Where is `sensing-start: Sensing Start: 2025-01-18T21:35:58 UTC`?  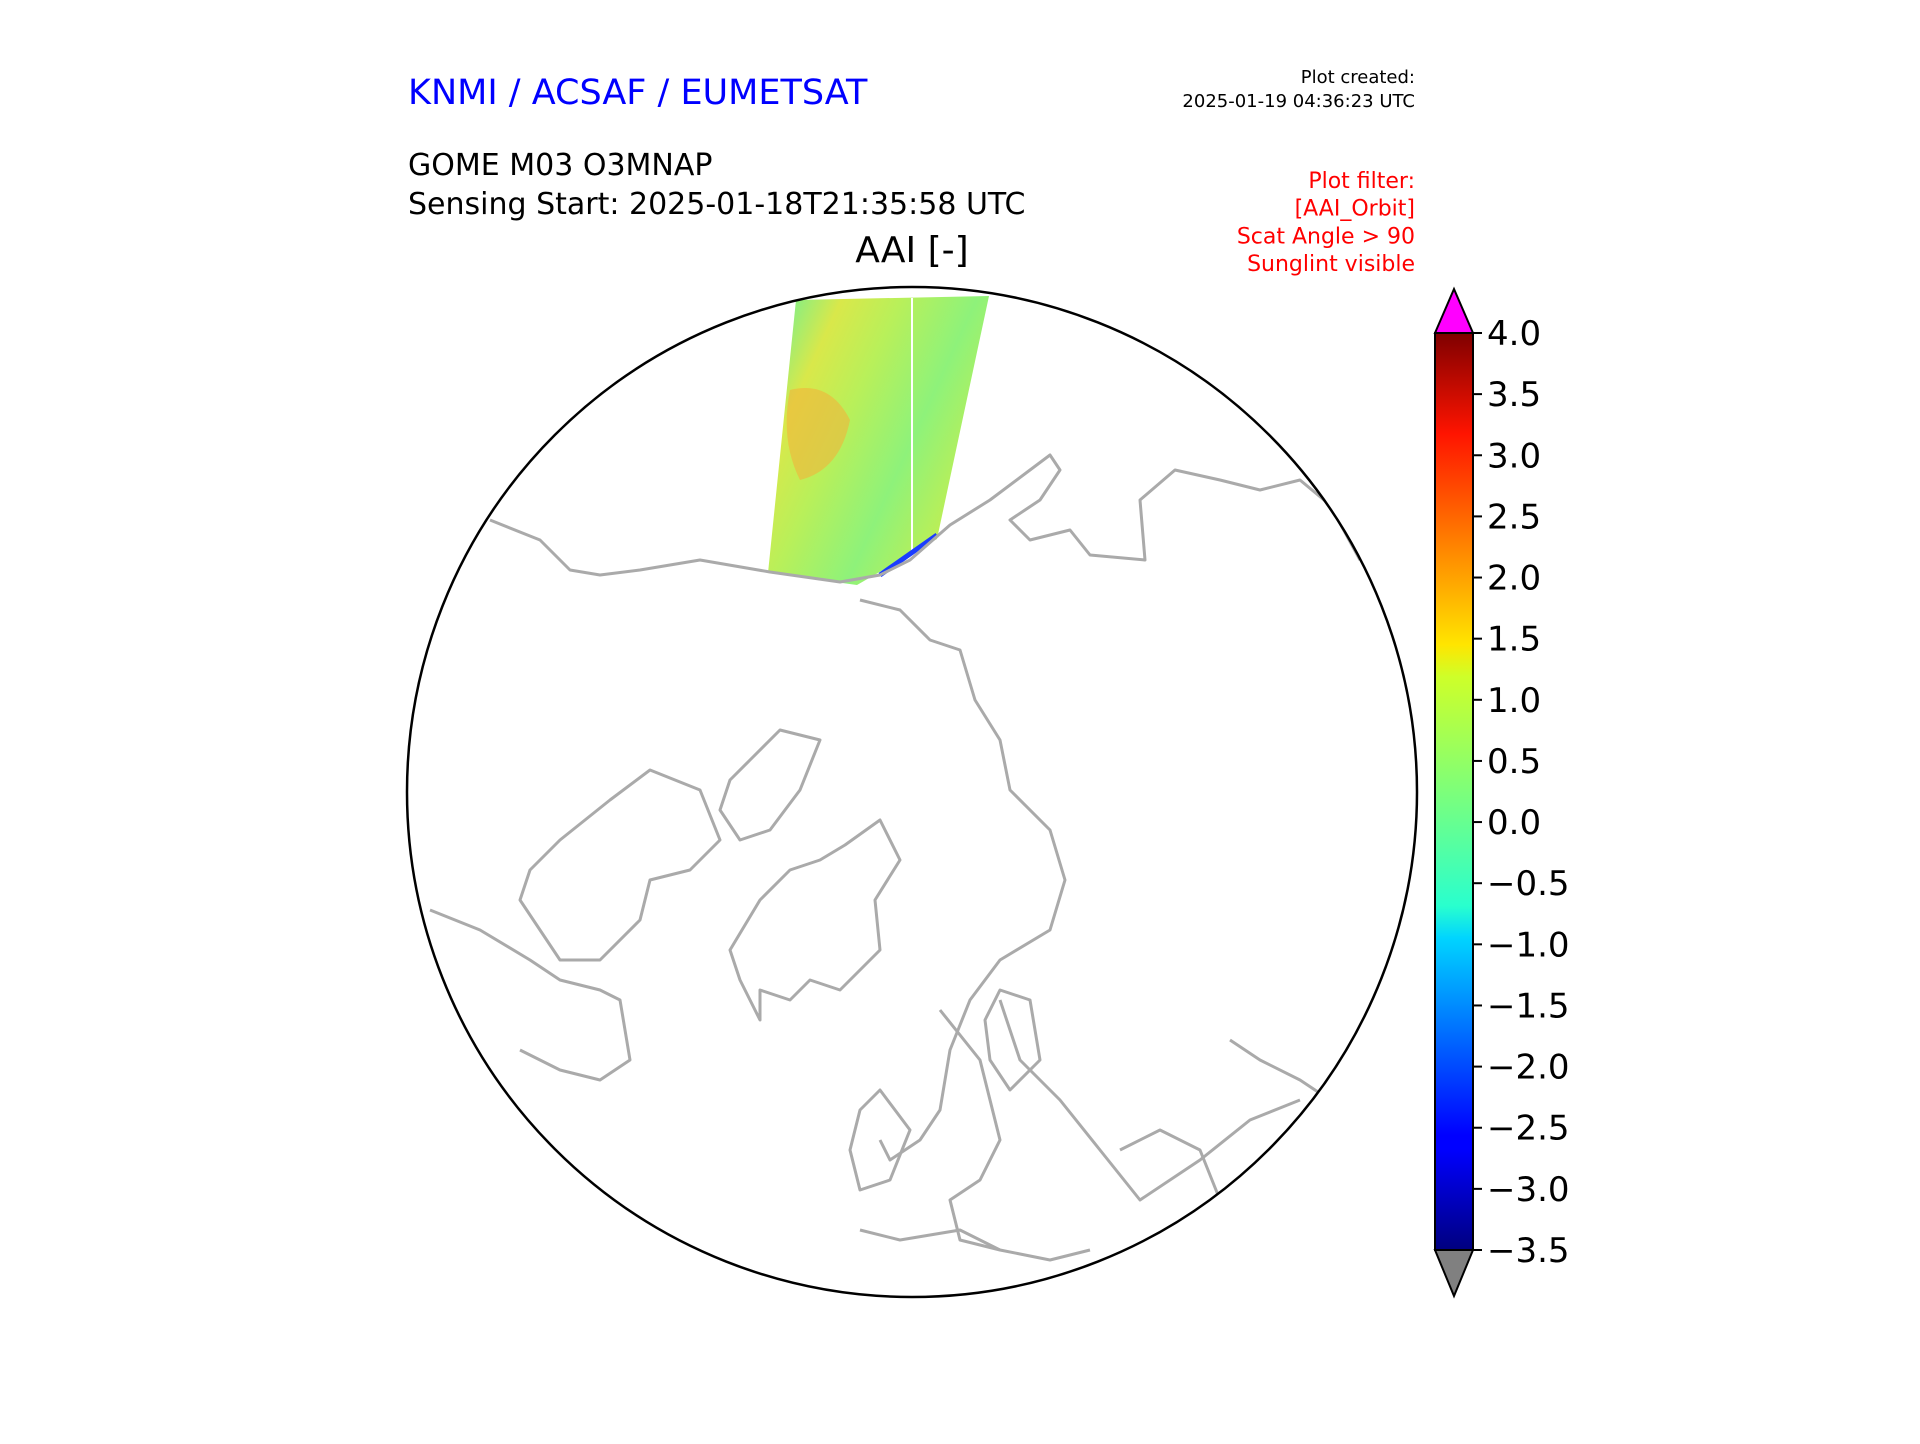 sensing-start: Sensing Start: 2025-01-18T21:35:58 UTC is located at coordinates (716, 204).